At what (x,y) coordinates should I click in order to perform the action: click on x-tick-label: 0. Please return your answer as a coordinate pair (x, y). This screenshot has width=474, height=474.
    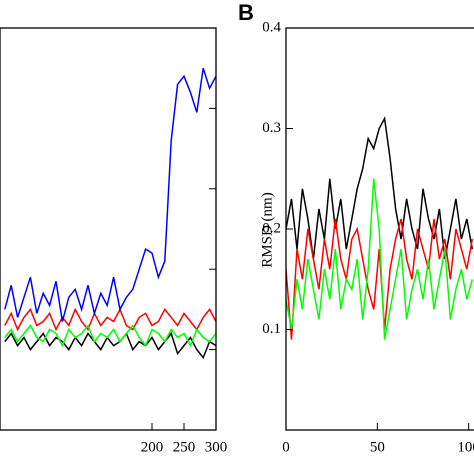
    Looking at the image, I should click on (286, 447).